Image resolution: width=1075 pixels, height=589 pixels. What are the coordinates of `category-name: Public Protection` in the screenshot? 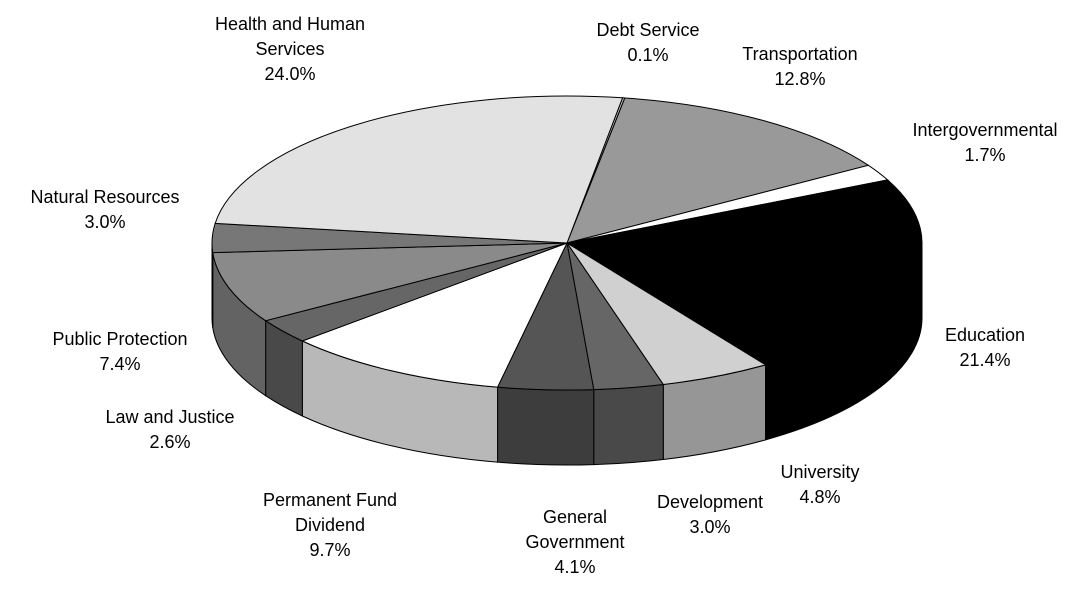 It's located at (120, 339).